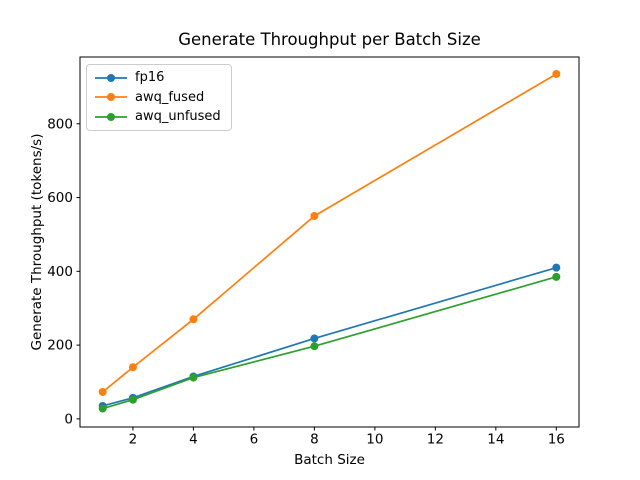  Describe the element at coordinates (254, 440) in the screenshot. I see `x-tick-label: 6` at that location.